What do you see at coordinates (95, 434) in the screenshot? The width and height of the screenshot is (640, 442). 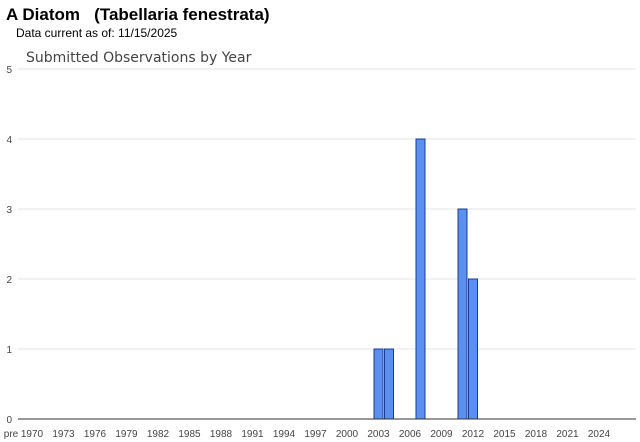 I see `x-tick-label: 1976` at bounding box center [95, 434].